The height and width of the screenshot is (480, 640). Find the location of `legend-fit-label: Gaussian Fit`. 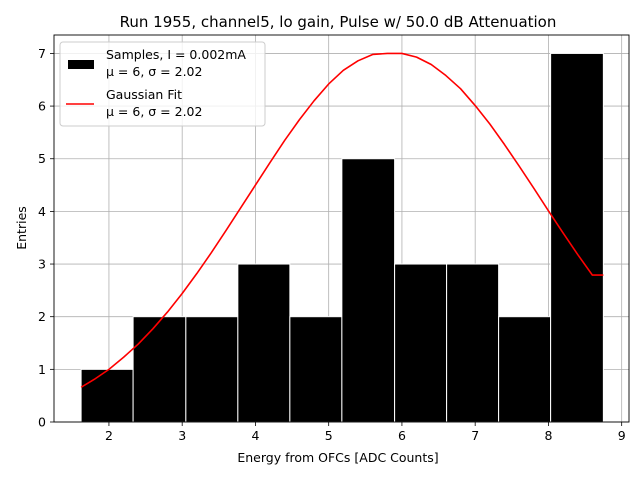

legend-fit-label: Gaussian Fit is located at coordinates (144, 94).